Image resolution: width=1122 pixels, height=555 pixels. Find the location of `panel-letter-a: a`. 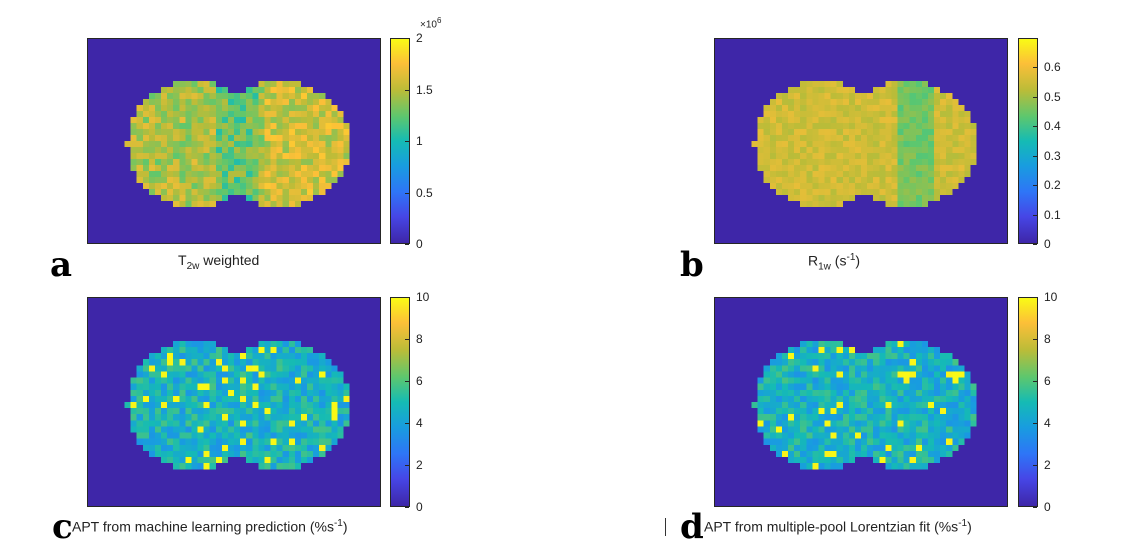

panel-letter-a: a is located at coordinates (61, 265).